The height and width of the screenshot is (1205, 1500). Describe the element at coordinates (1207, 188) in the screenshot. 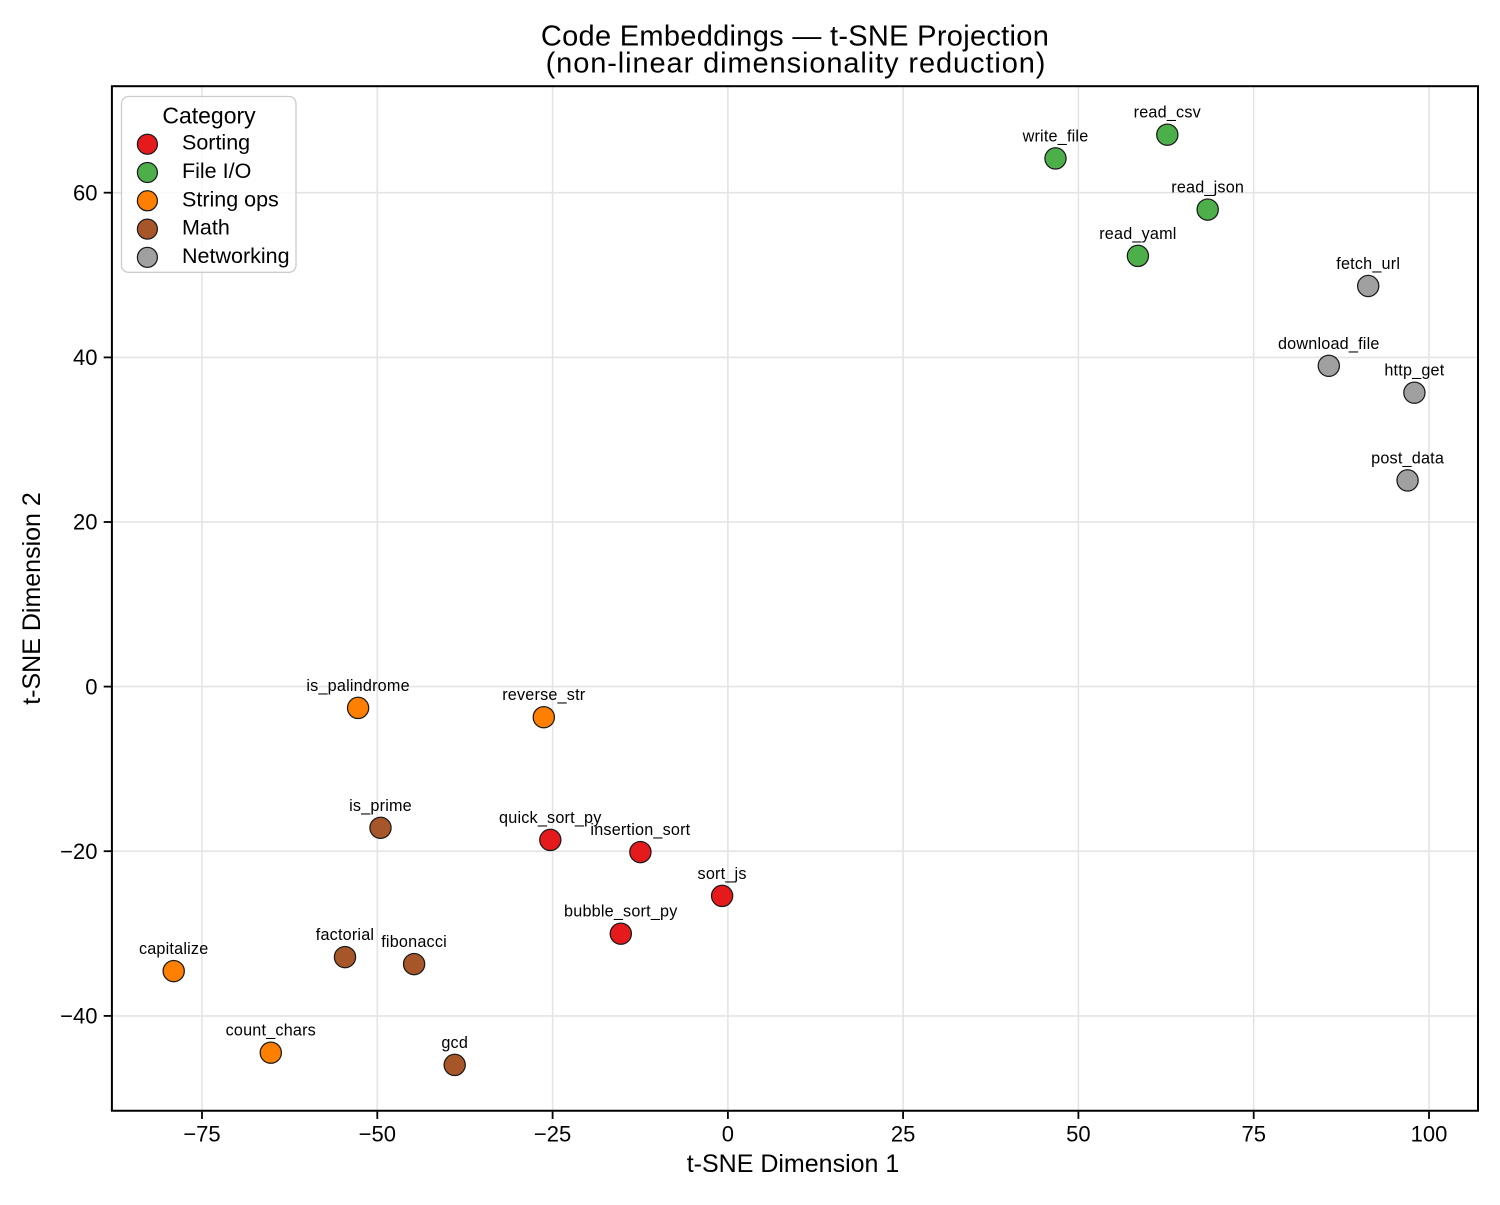

I see `svg-text: read_json` at that location.